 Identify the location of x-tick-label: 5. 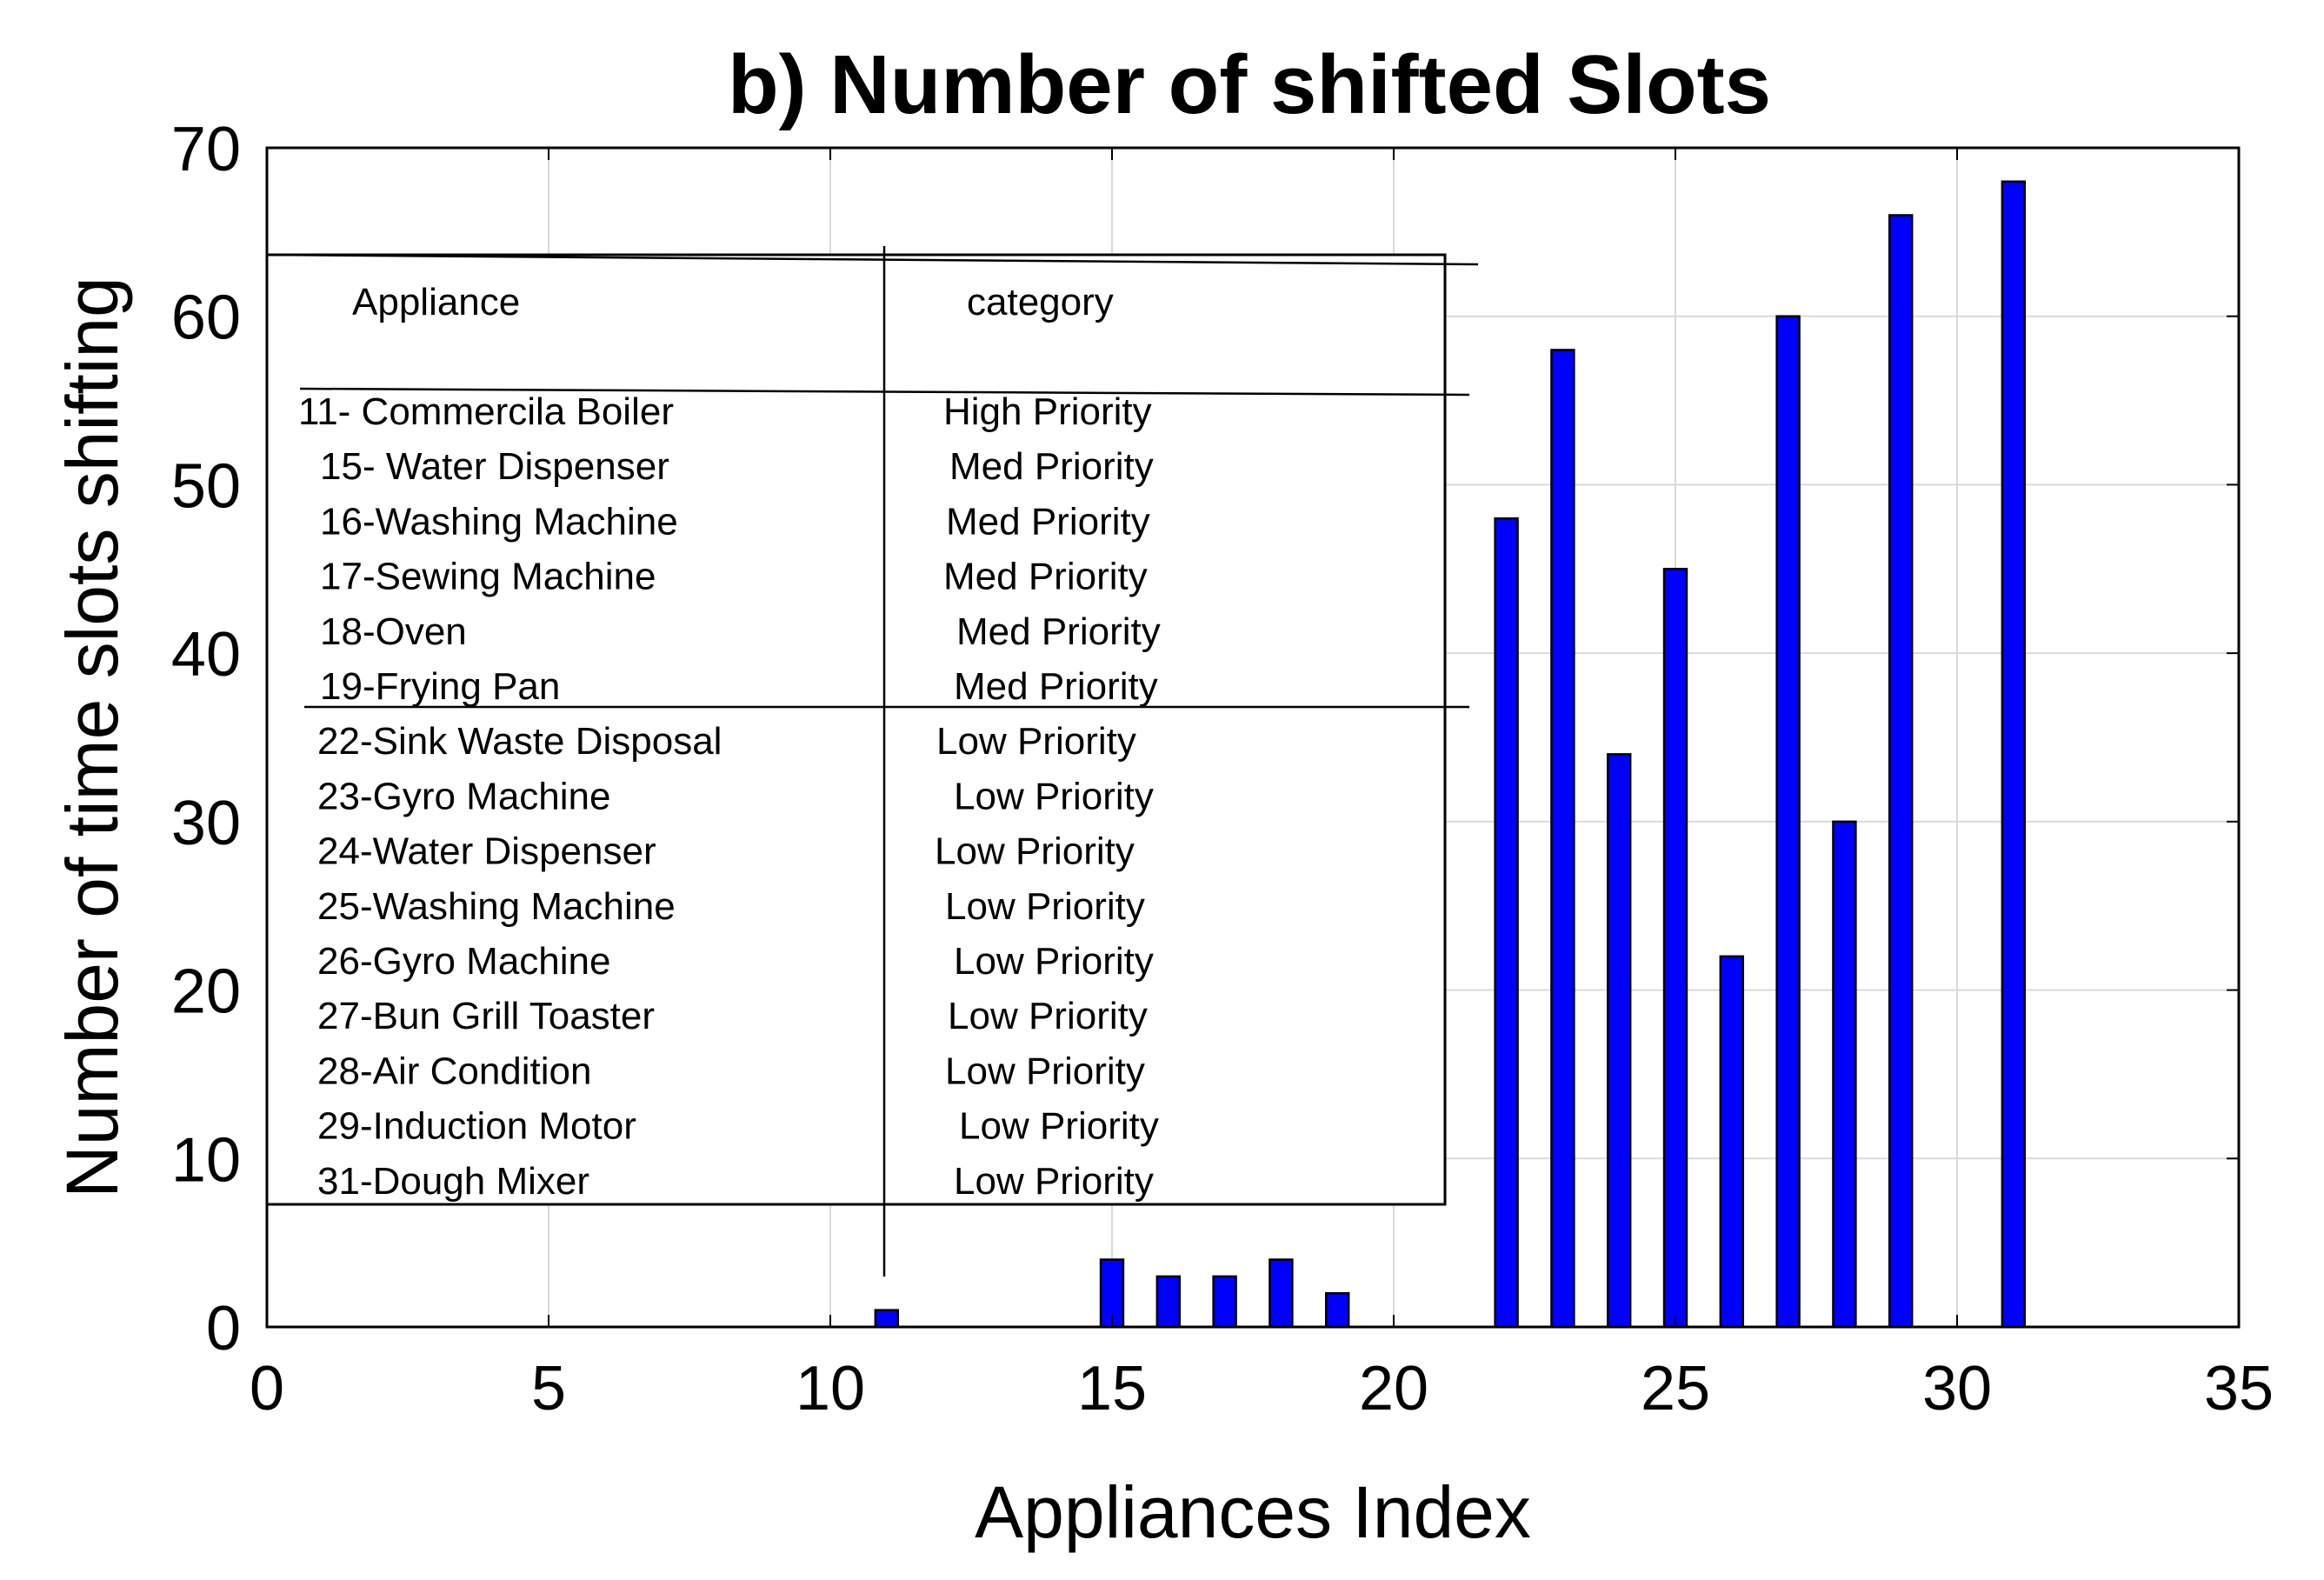
(548, 1388).